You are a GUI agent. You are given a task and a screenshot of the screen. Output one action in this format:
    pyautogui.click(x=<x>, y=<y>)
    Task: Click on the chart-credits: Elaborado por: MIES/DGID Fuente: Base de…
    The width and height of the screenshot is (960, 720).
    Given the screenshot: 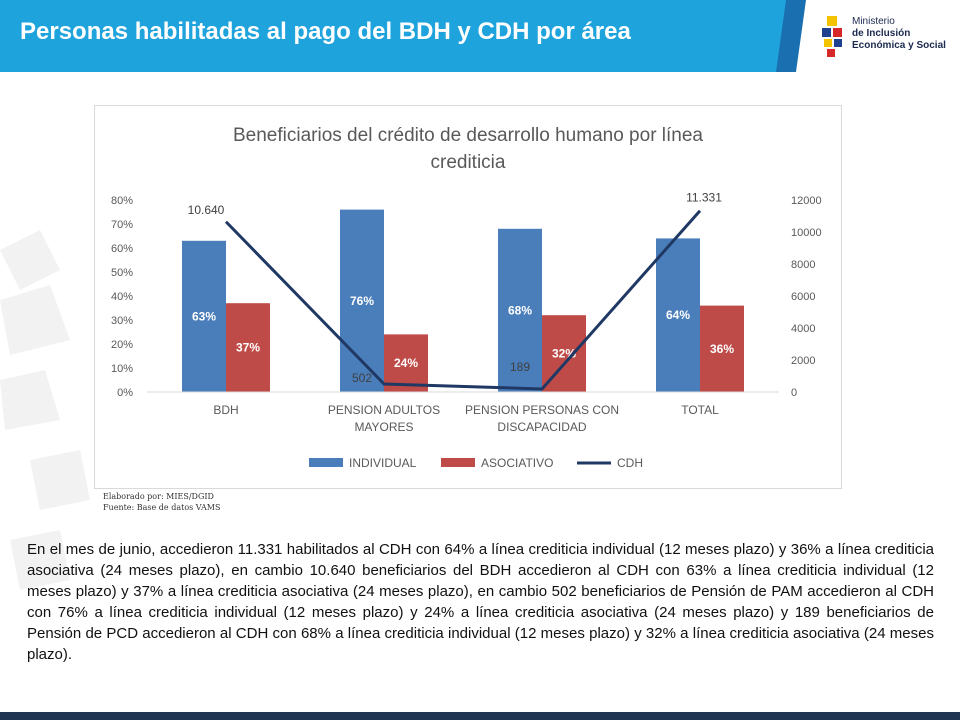 What is the action you would take?
    pyautogui.click(x=161, y=502)
    